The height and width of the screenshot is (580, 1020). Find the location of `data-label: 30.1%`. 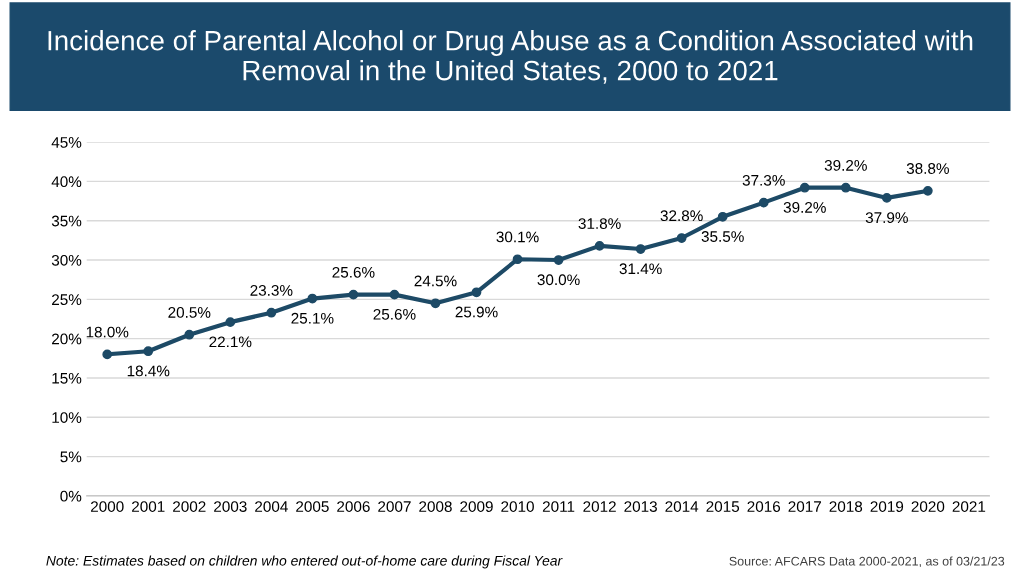

data-label: 30.1% is located at coordinates (517, 237).